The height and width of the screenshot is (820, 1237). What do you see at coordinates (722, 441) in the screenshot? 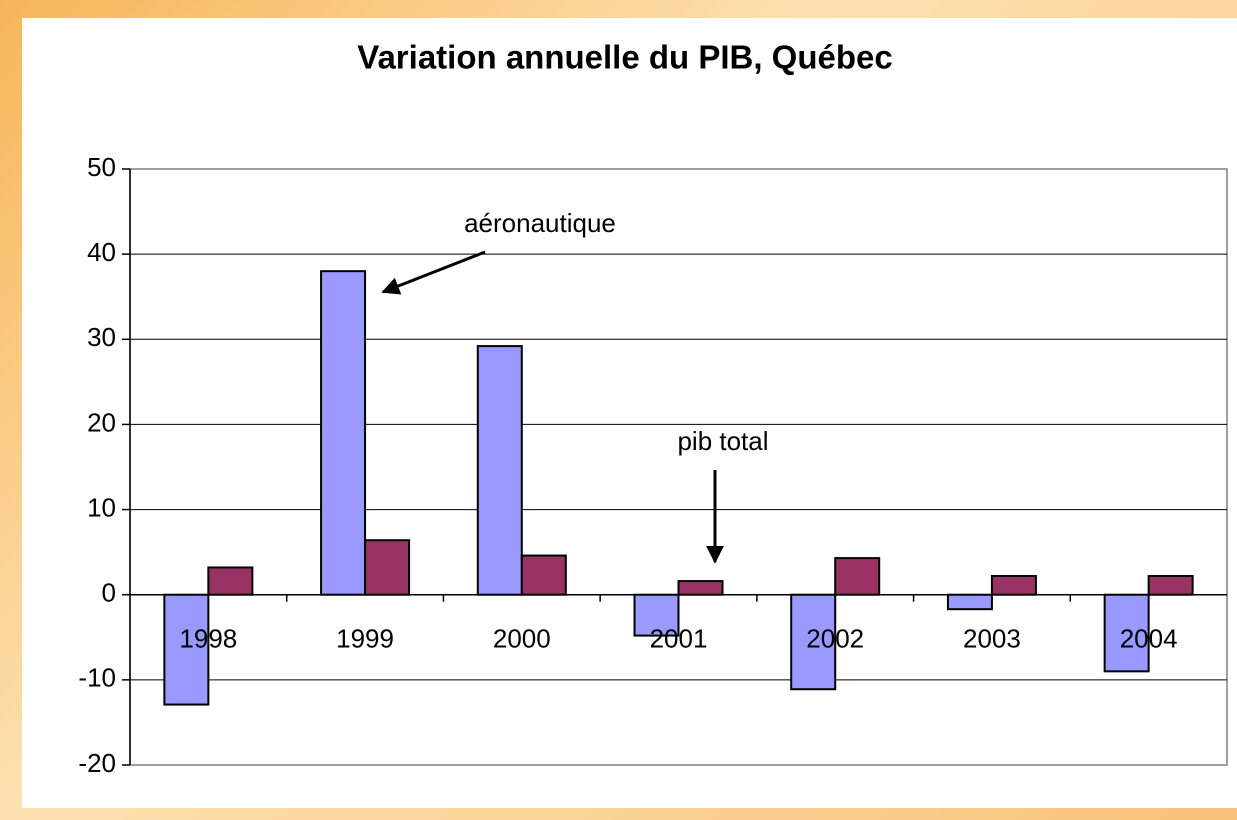
I see `annotation: pib total` at bounding box center [722, 441].